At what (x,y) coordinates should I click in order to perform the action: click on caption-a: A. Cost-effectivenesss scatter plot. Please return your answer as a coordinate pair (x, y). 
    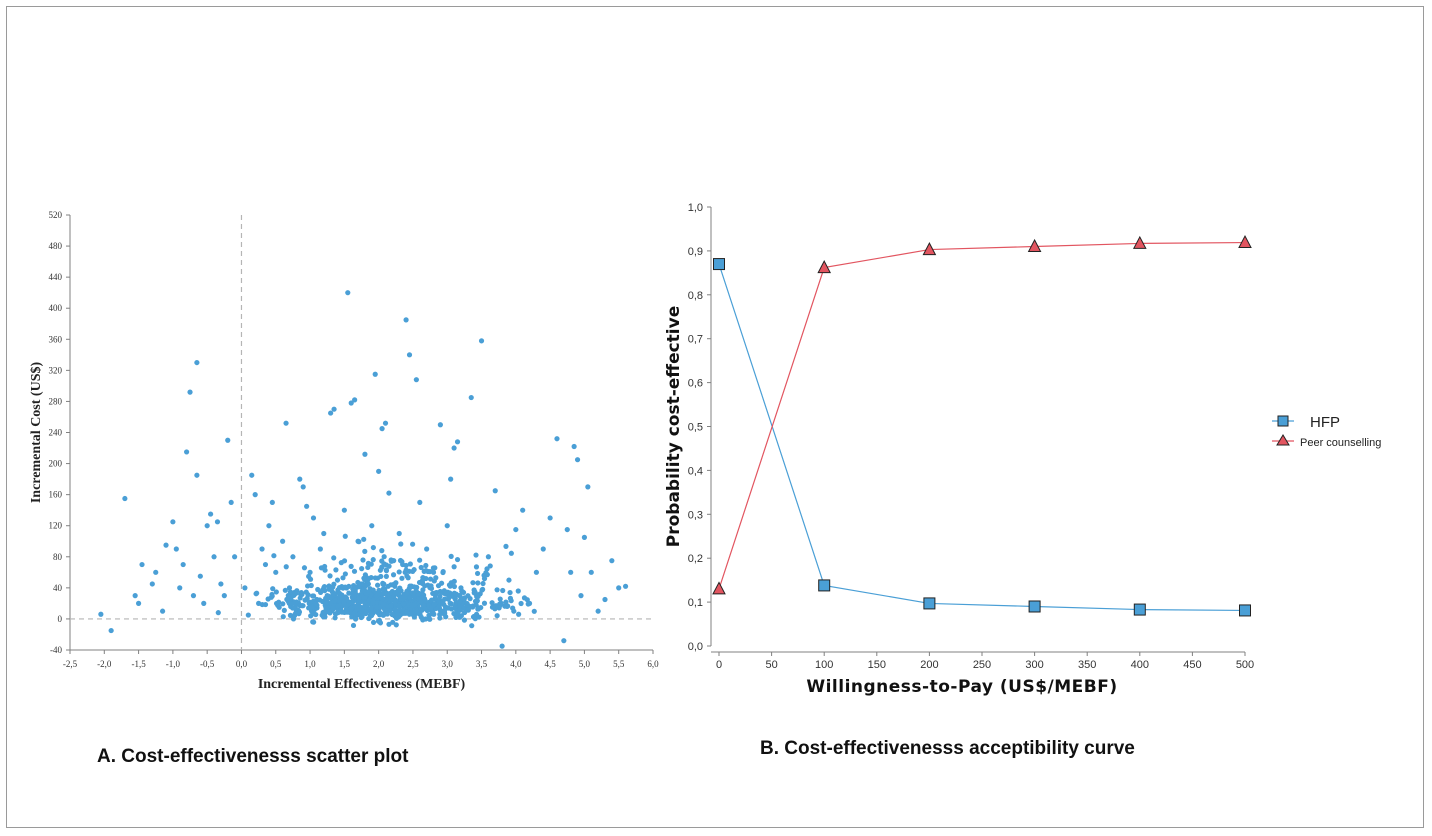
    Looking at the image, I should click on (253, 756).